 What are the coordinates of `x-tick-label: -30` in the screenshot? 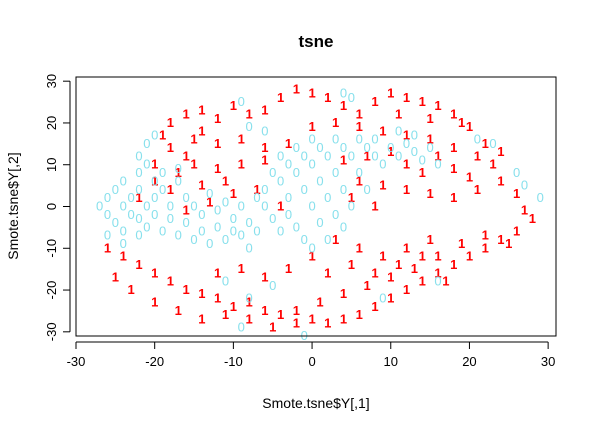 It's located at (76, 361).